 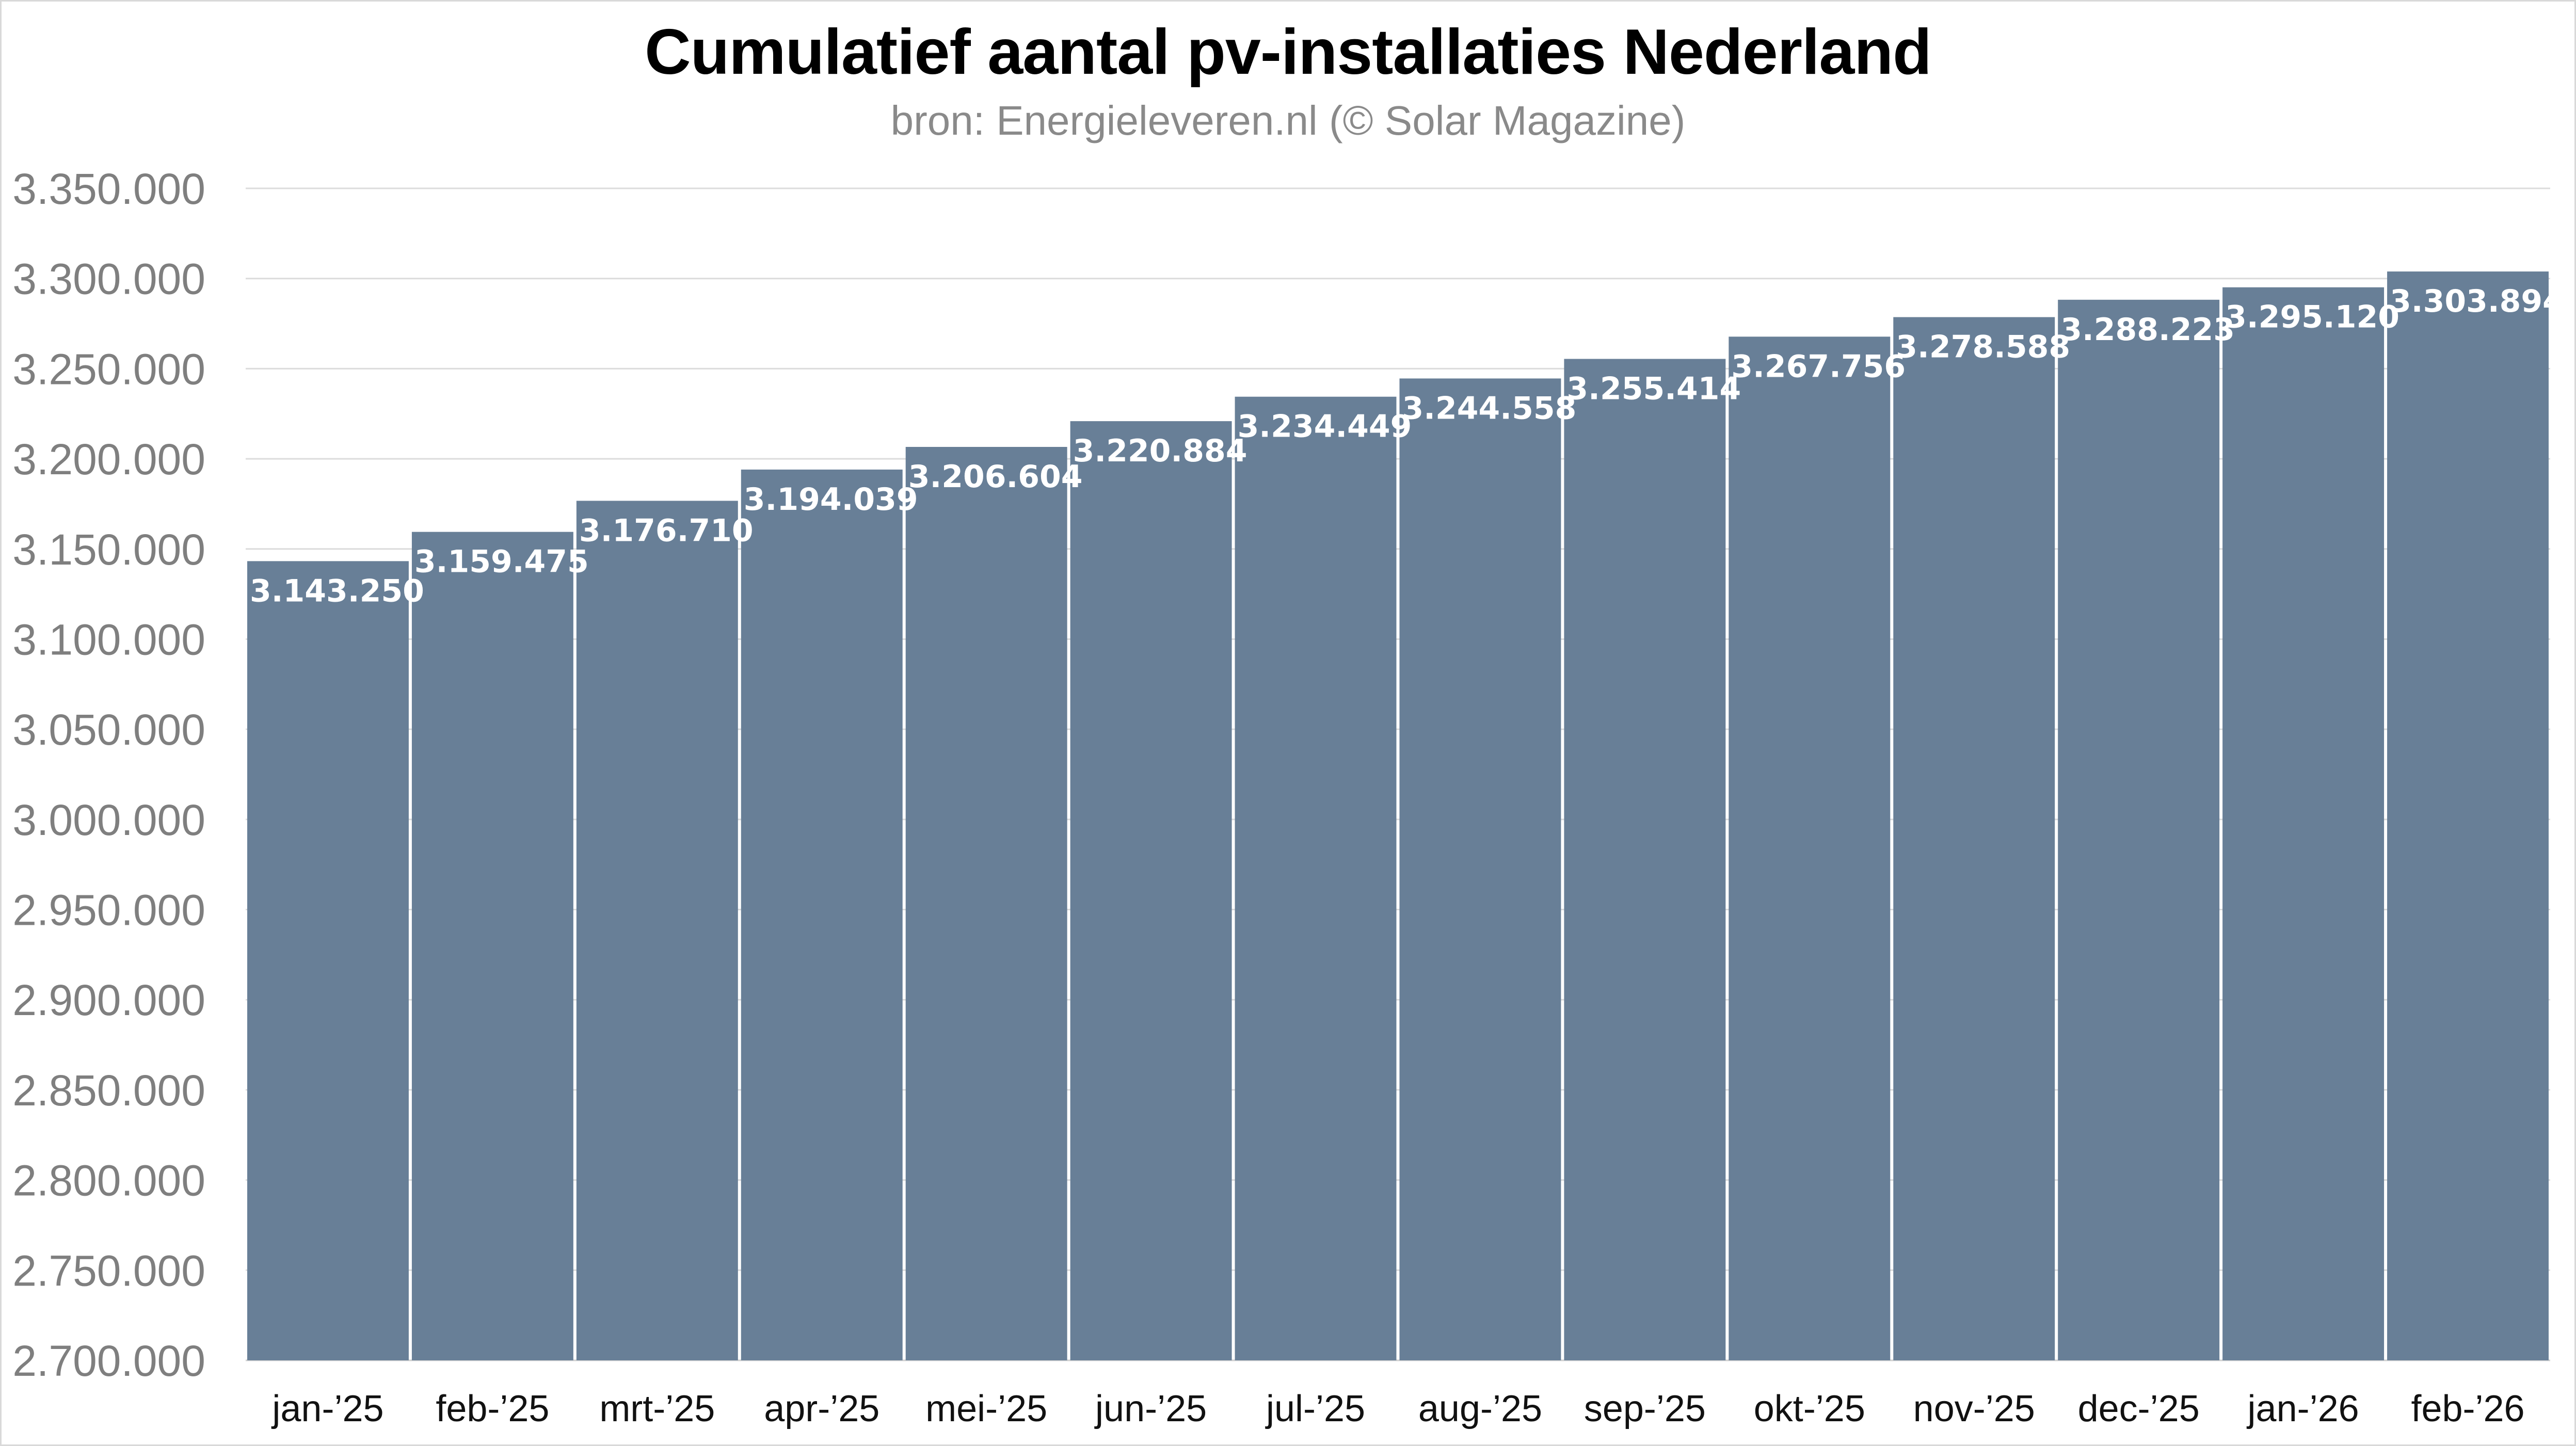 I want to click on data-label: 3.206.604, so click(x=995, y=477).